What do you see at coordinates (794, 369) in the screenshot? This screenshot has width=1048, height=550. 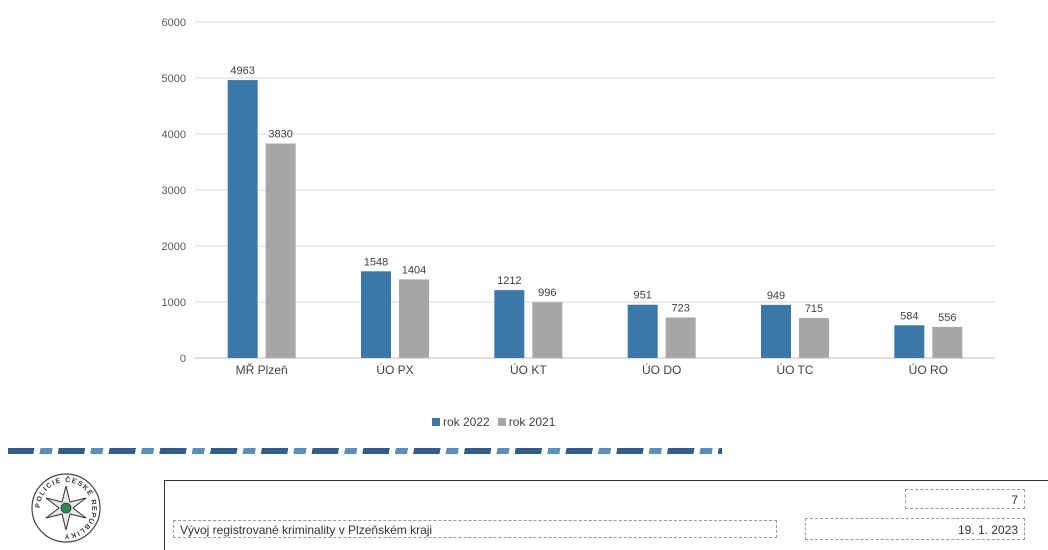 I see `category-label: ÚO TC` at bounding box center [794, 369].